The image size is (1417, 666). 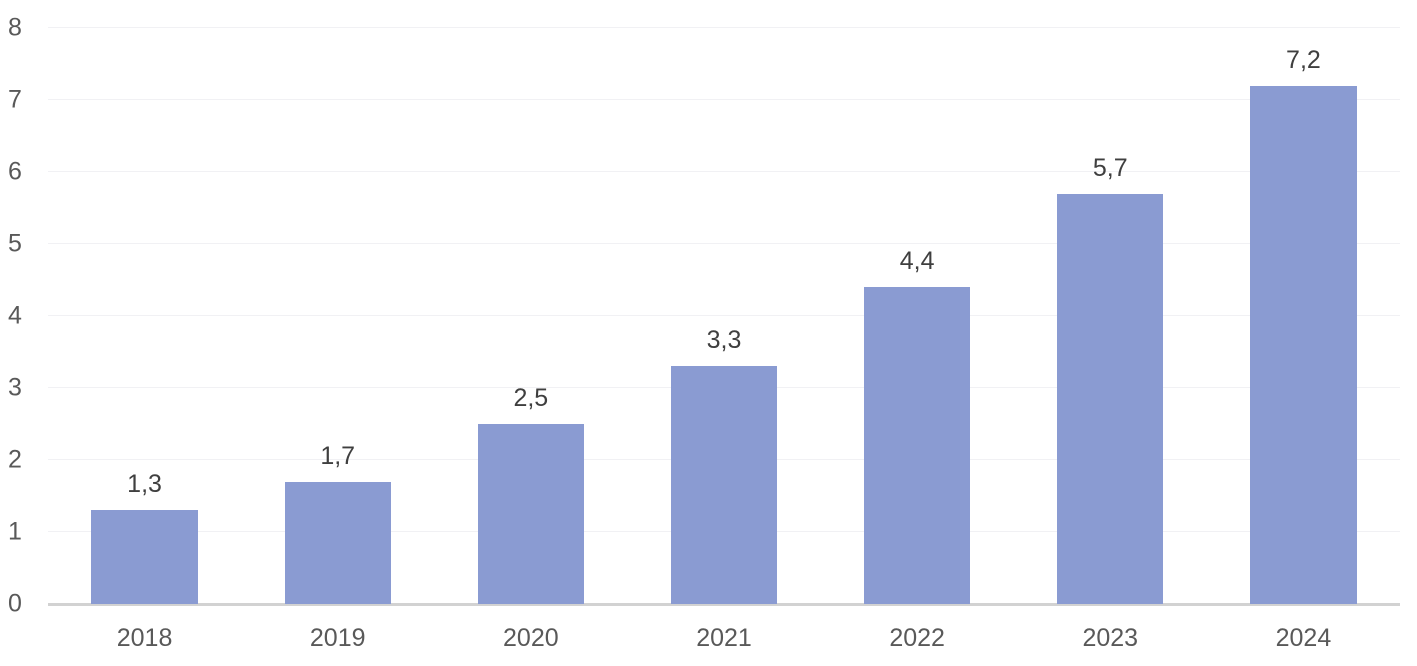 What do you see at coordinates (15, 603) in the screenshot?
I see `y-tick-label-0: 0` at bounding box center [15, 603].